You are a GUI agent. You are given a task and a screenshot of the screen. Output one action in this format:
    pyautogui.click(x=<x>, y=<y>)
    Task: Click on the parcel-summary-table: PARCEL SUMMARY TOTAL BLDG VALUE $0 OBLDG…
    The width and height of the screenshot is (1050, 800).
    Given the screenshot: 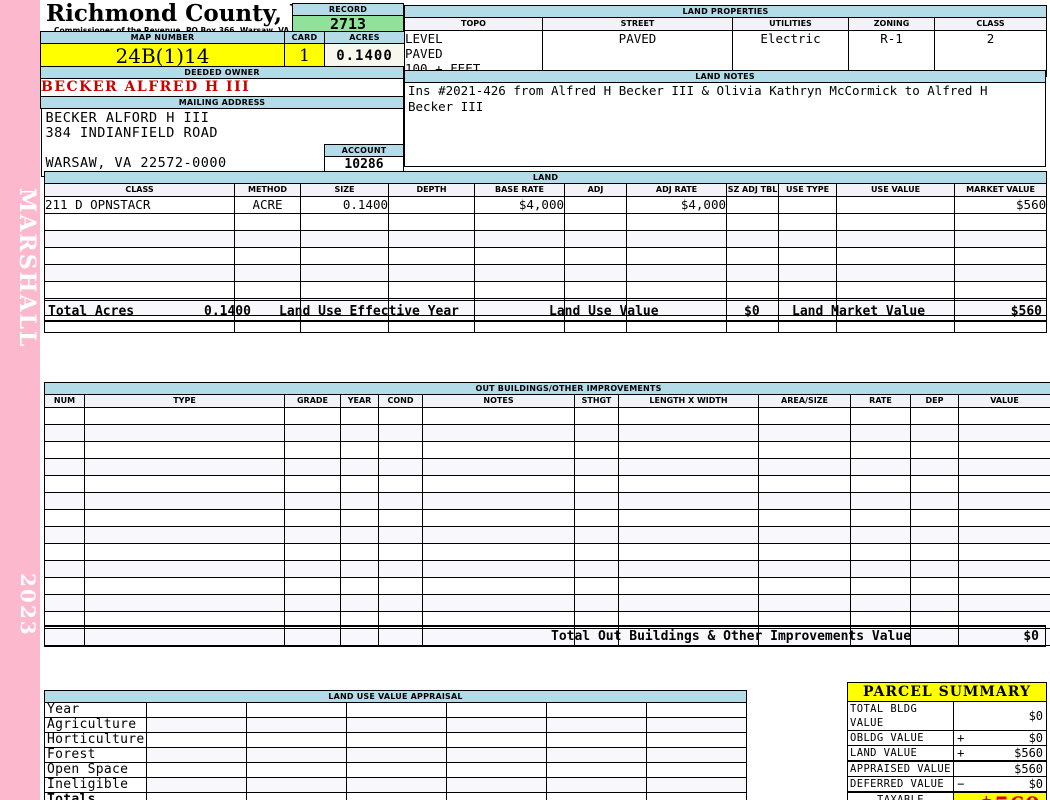 What is the action you would take?
    pyautogui.click(x=947, y=741)
    